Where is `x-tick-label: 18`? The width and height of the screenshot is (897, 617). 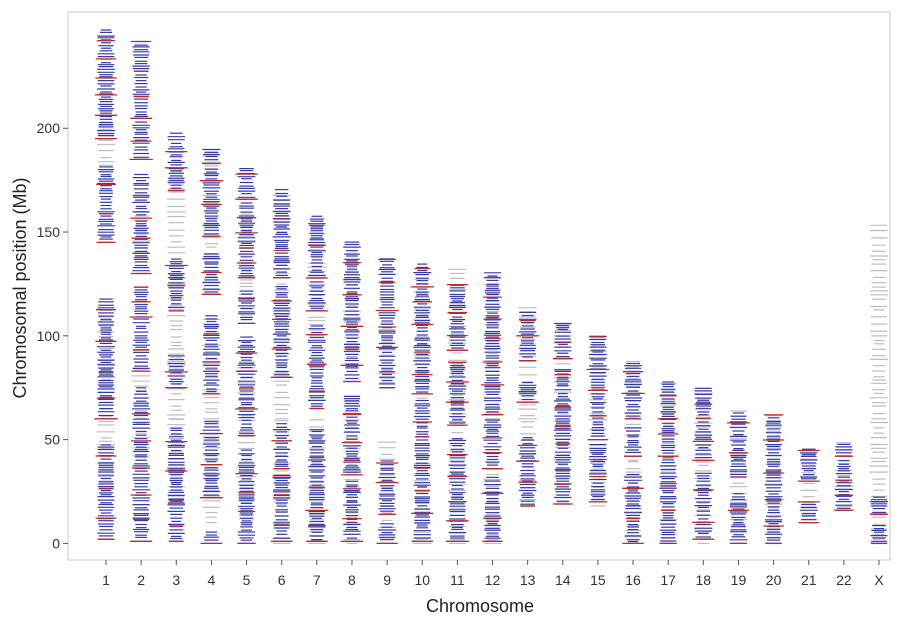 x-tick-label: 18 is located at coordinates (704, 580).